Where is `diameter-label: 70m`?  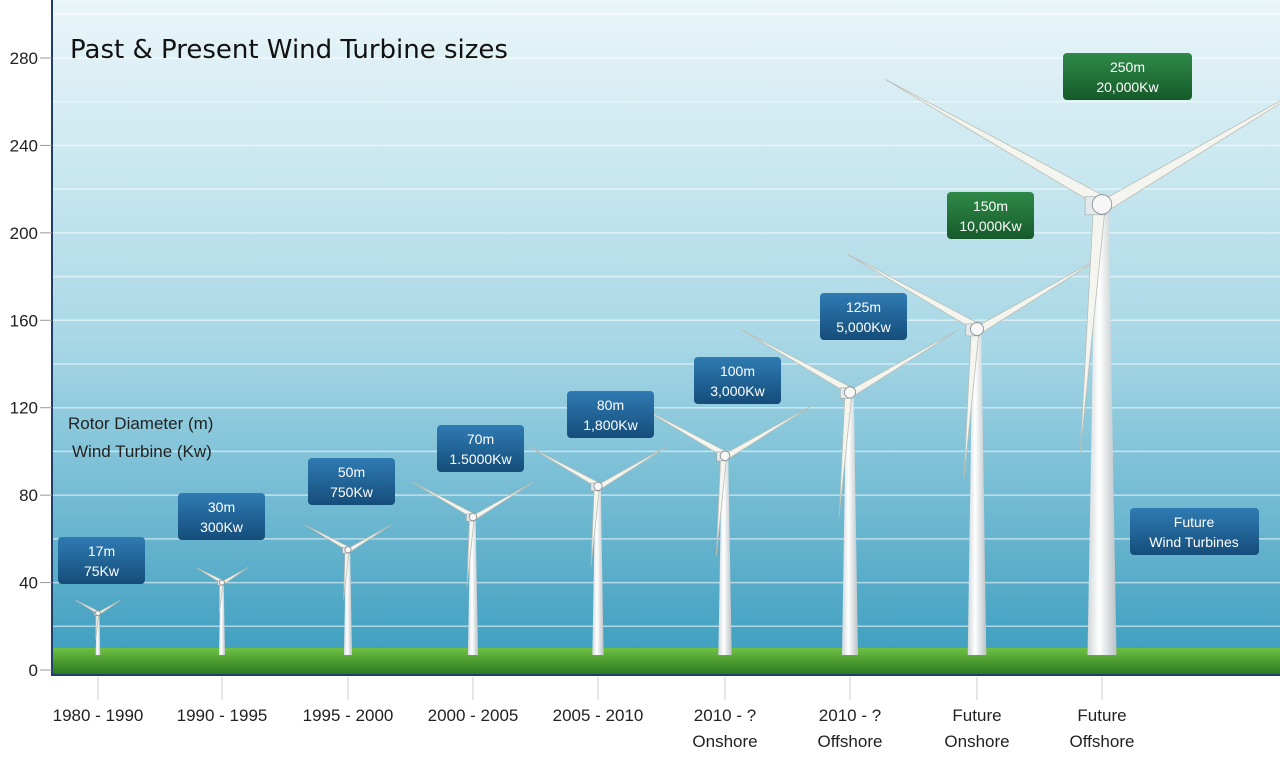
diameter-label: 70m is located at coordinates (480, 439).